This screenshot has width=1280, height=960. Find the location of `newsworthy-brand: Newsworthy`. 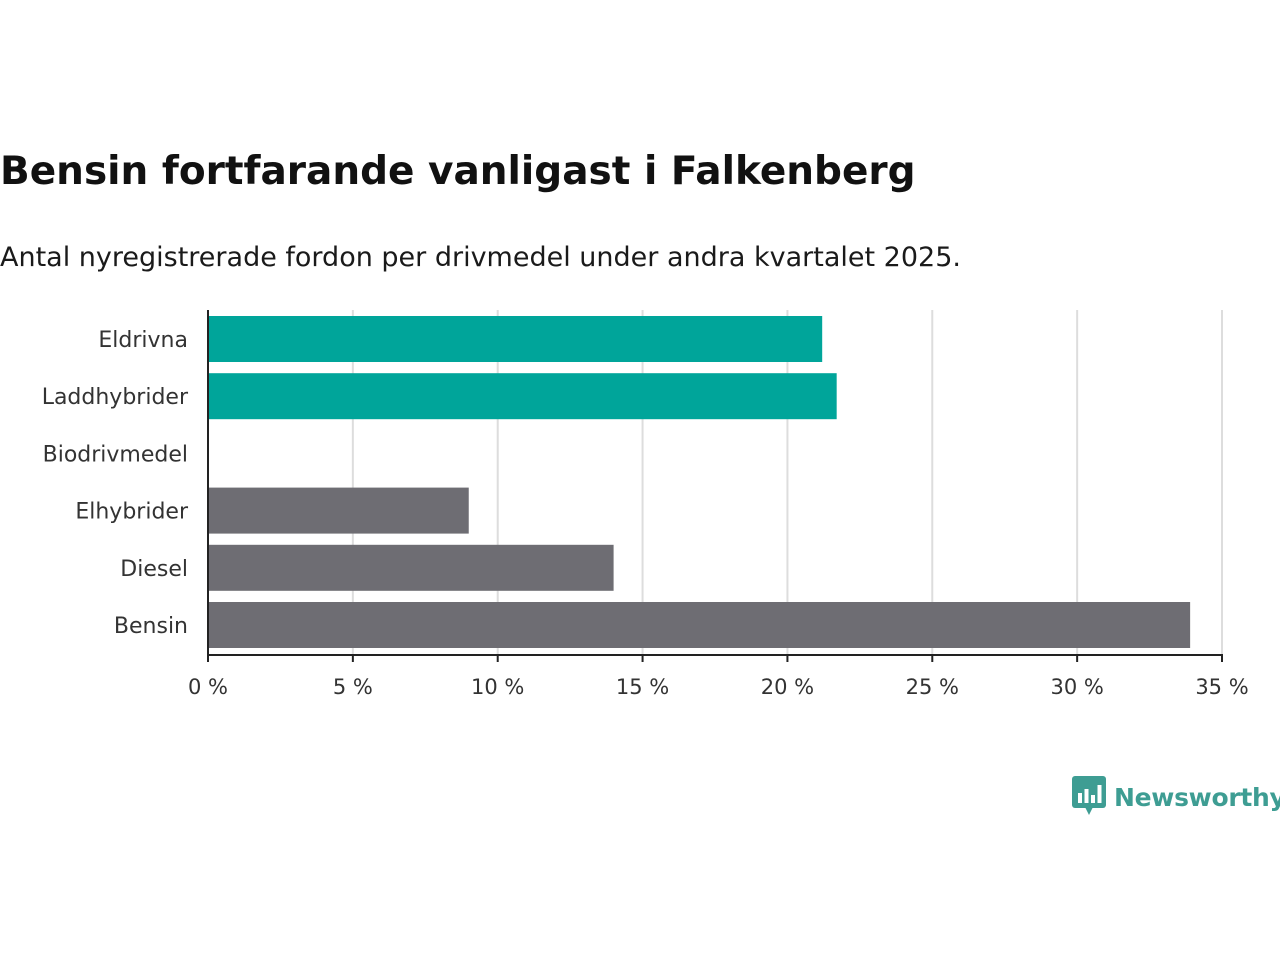

newsworthy-brand: Newsworthy is located at coordinates (1176, 797).